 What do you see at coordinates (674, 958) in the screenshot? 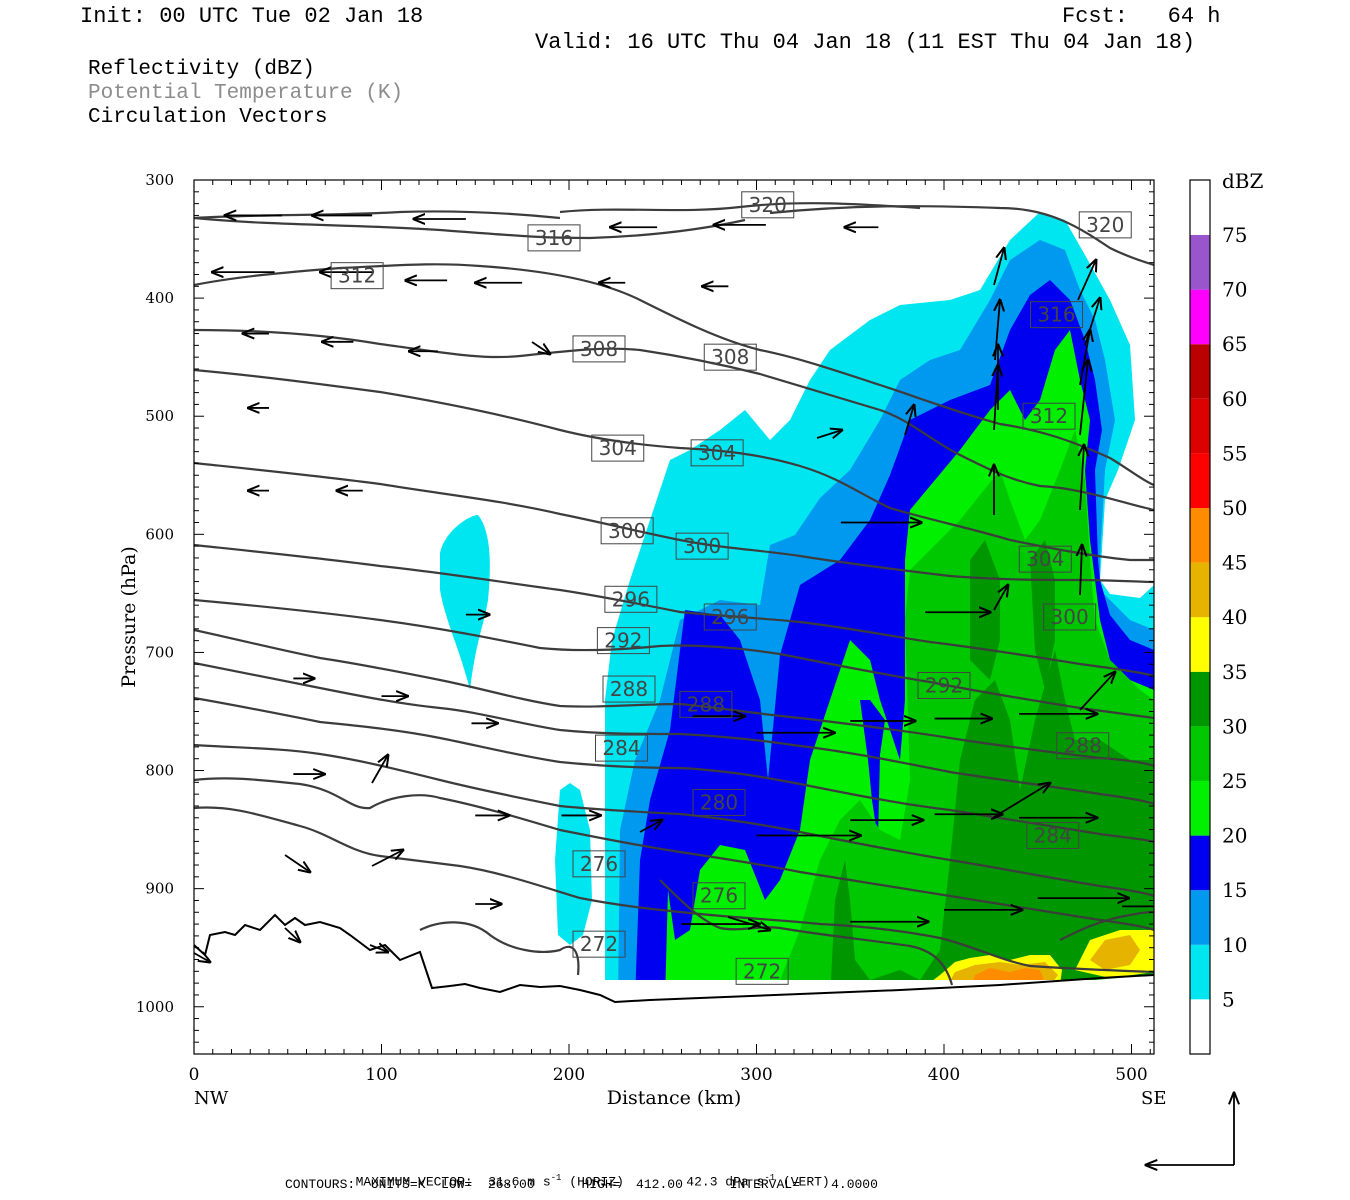
I see `terrain-line` at bounding box center [674, 958].